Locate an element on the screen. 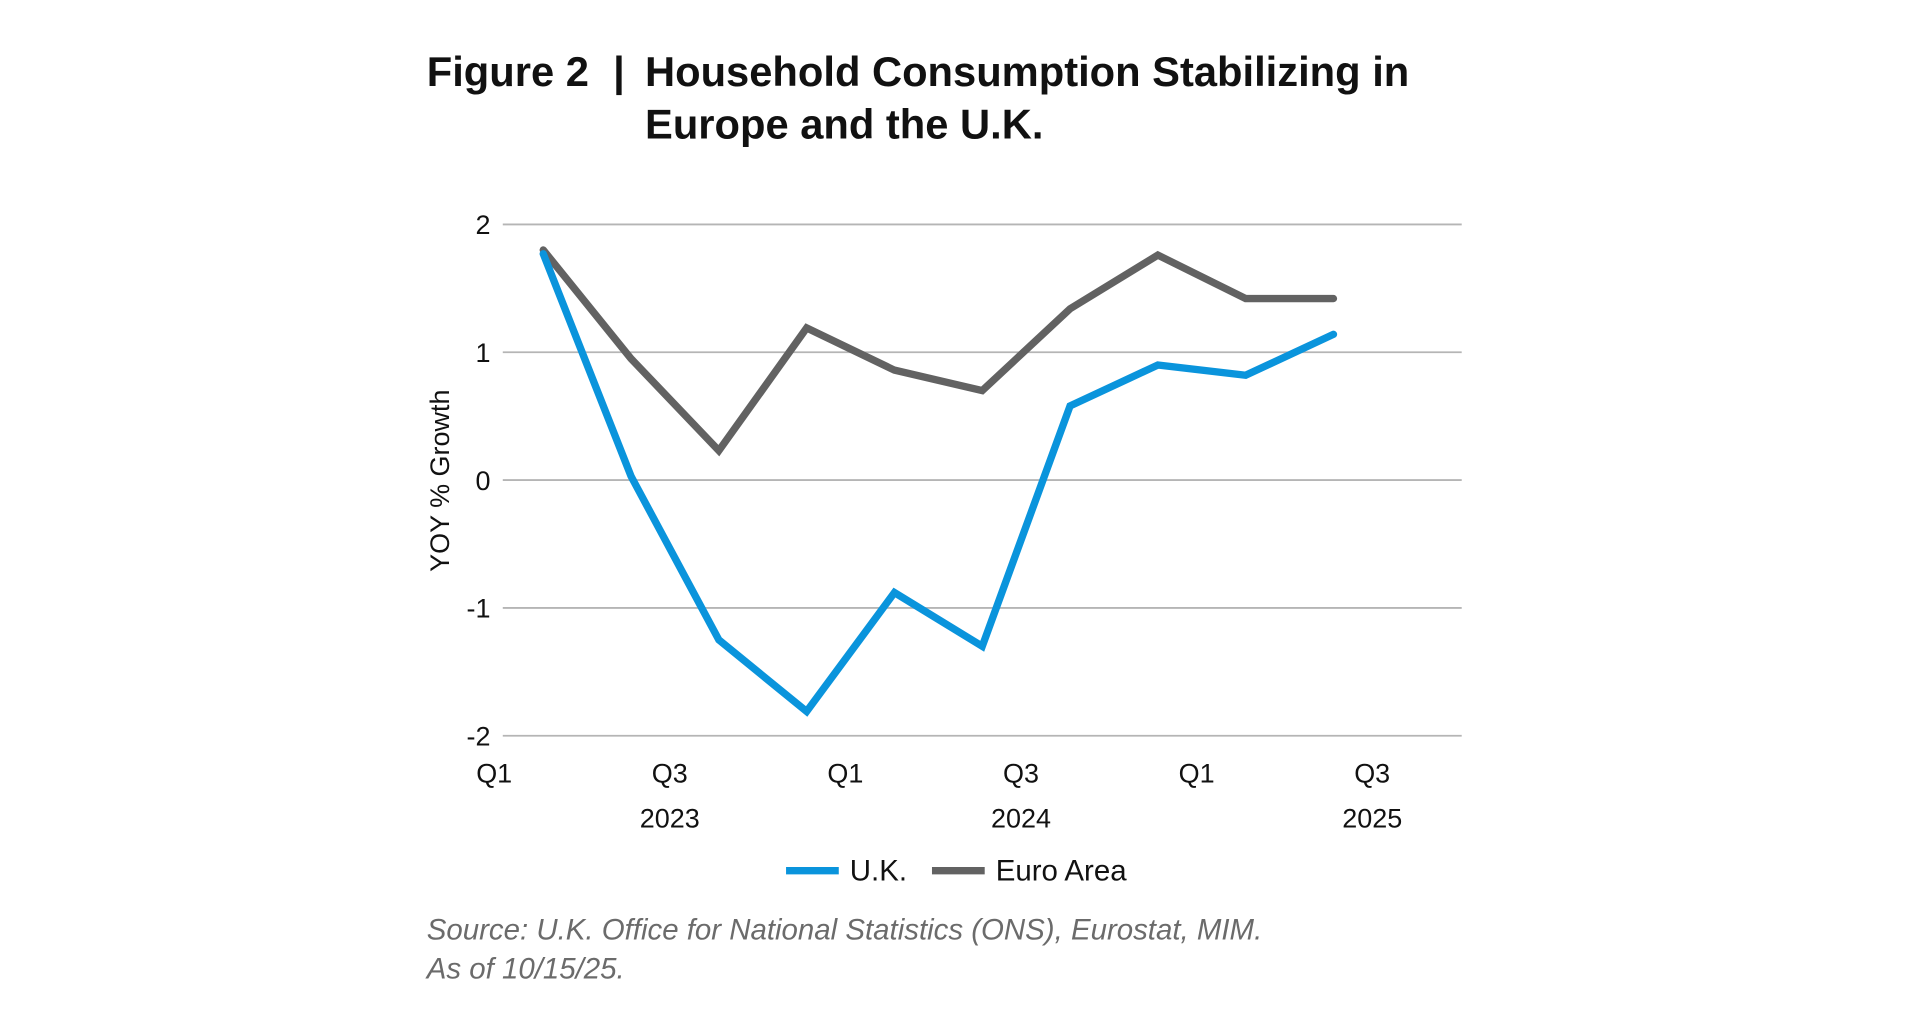  y-tick-label: 2 is located at coordinates (483, 225).